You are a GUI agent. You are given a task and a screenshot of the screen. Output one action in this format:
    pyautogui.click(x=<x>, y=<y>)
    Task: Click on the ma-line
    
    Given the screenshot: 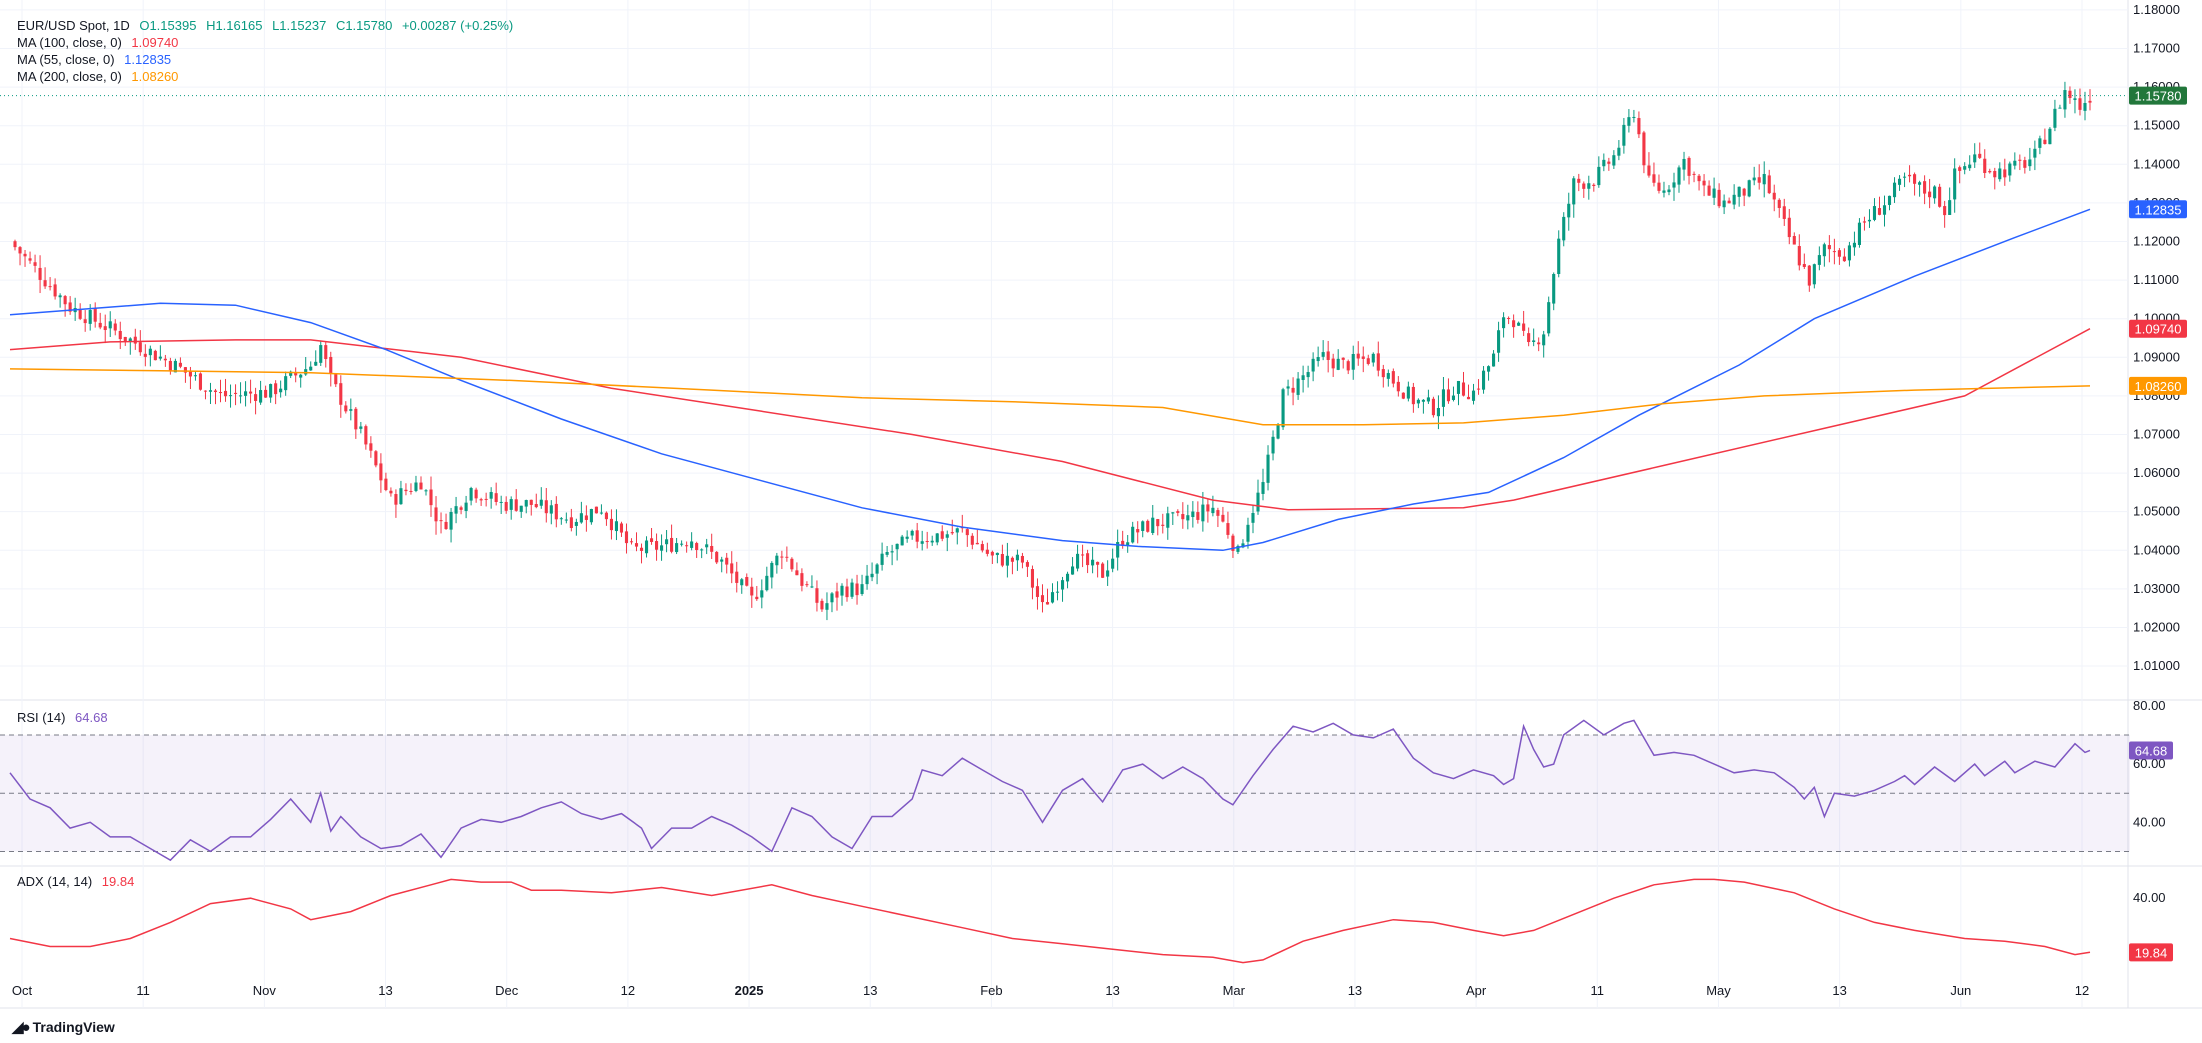 What is the action you would take?
    pyautogui.click(x=1050, y=397)
    